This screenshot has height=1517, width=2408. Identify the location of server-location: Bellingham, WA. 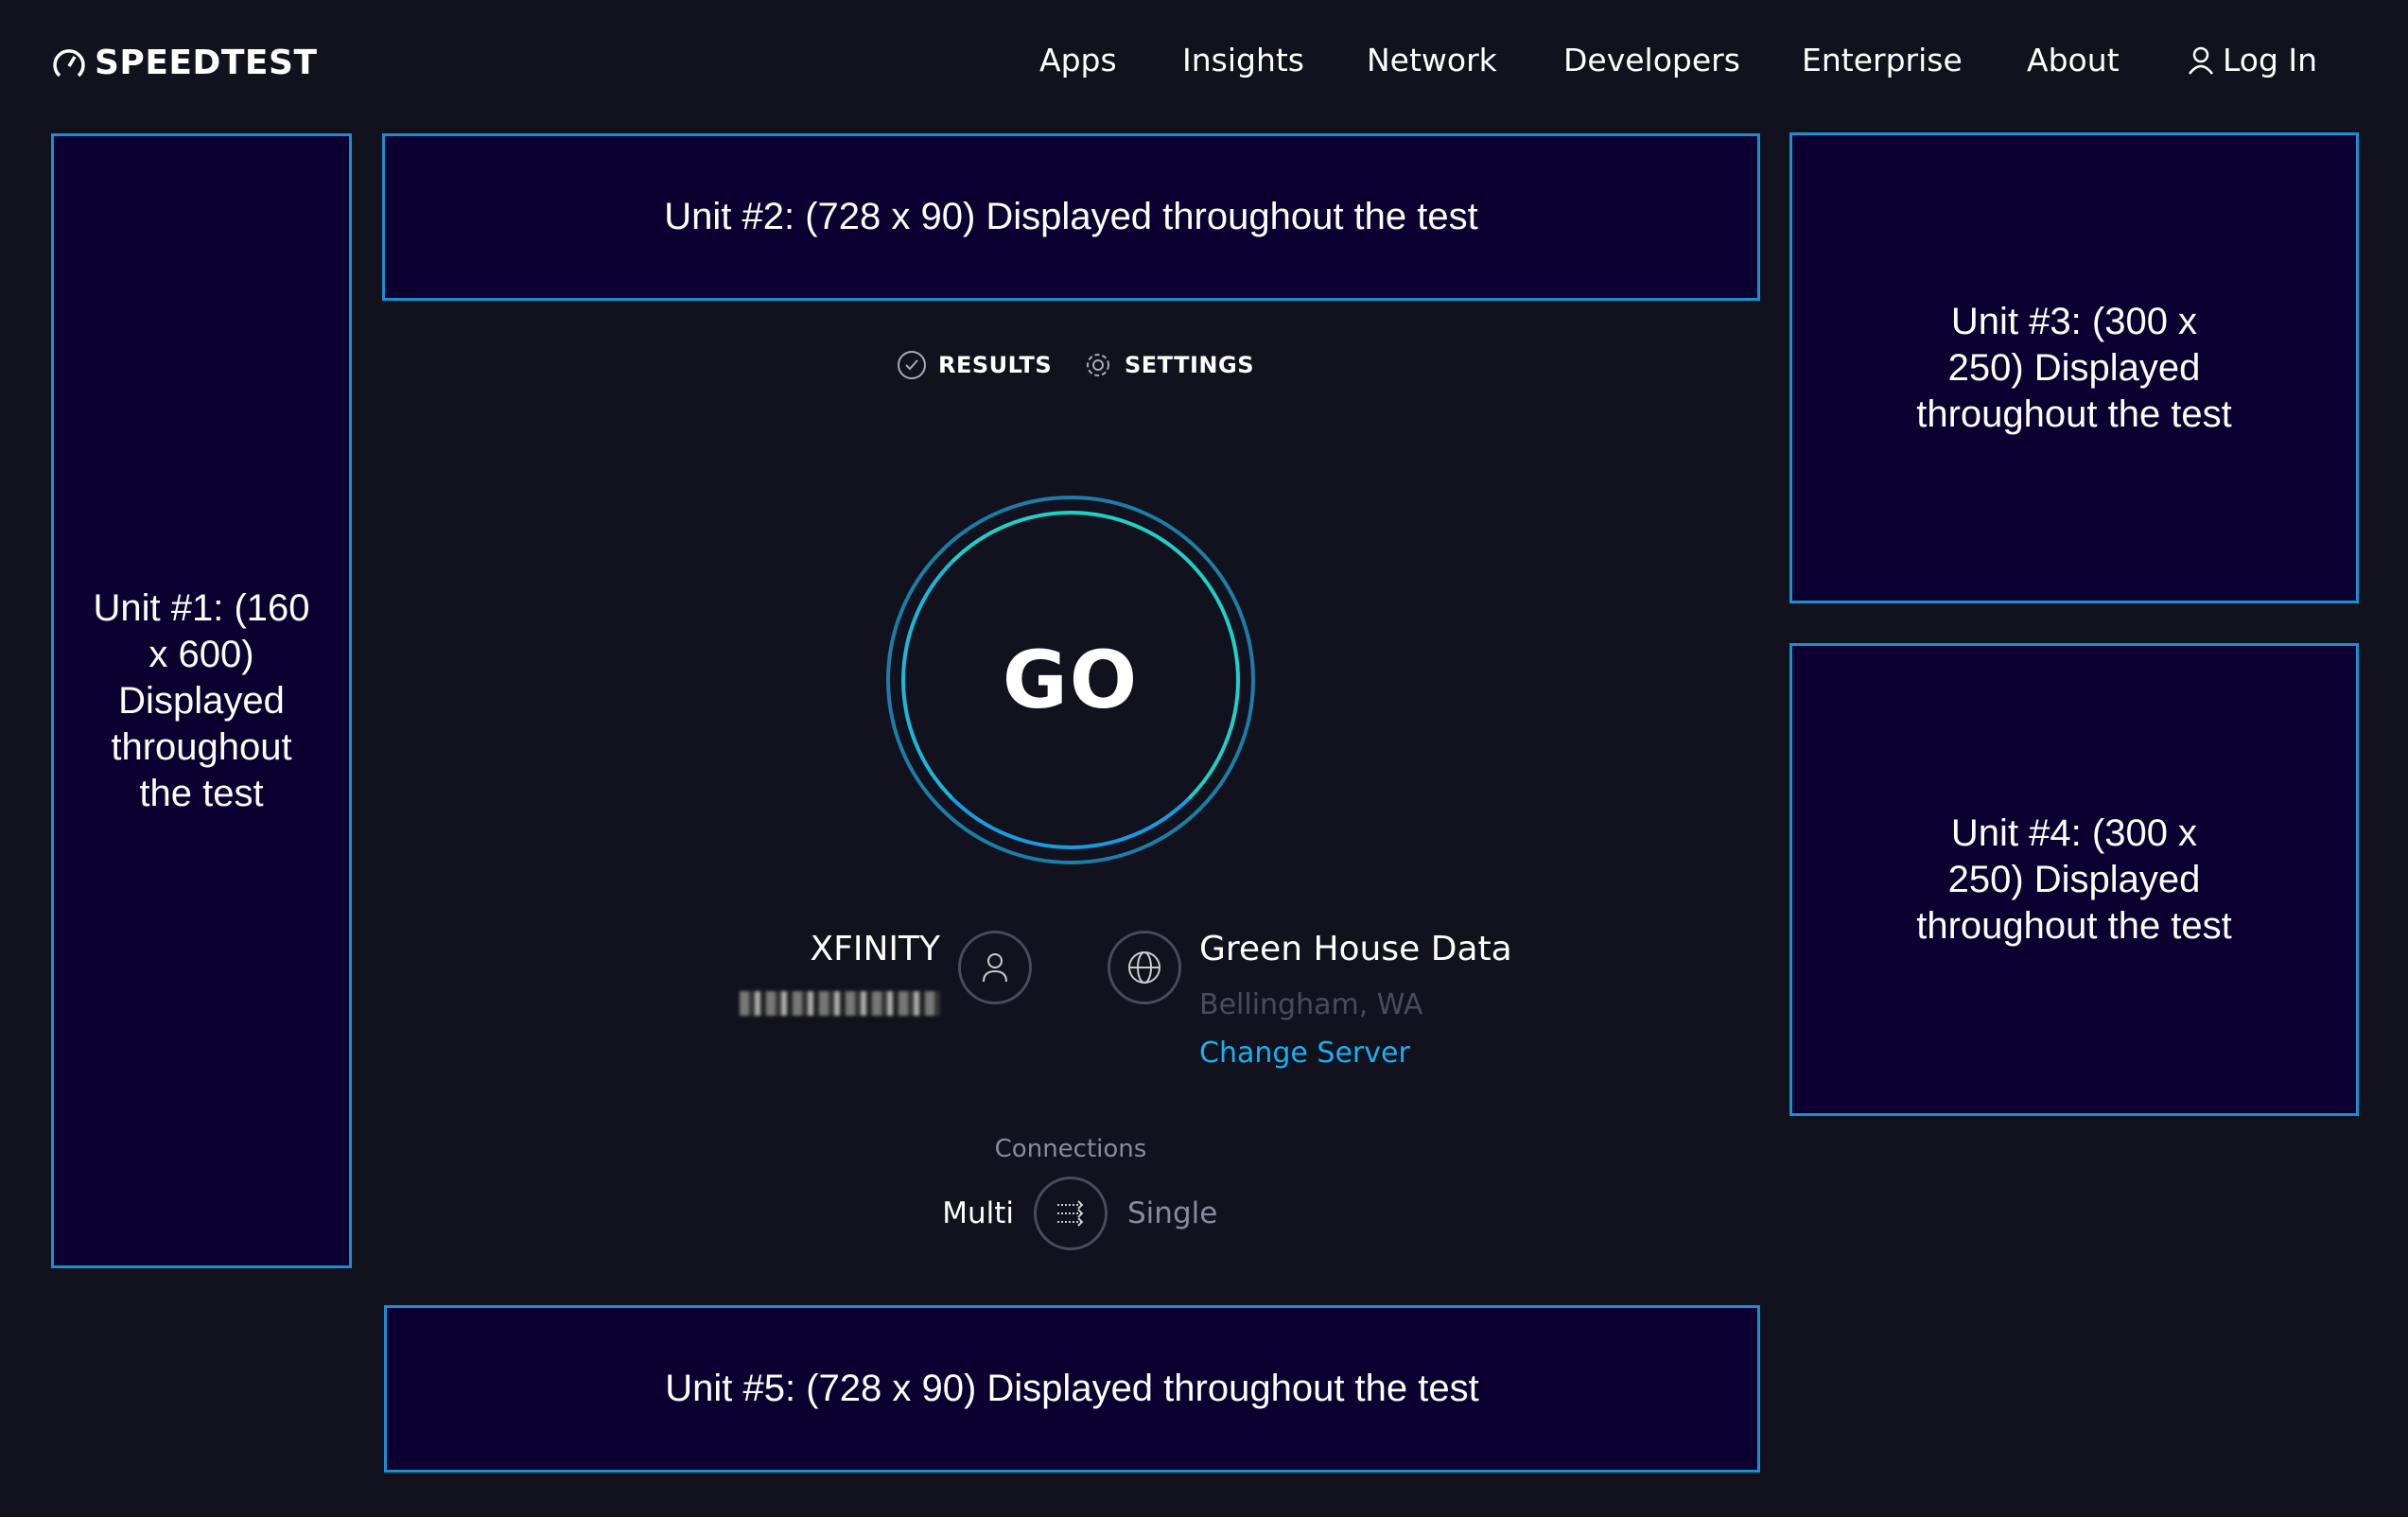
(1311, 1004).